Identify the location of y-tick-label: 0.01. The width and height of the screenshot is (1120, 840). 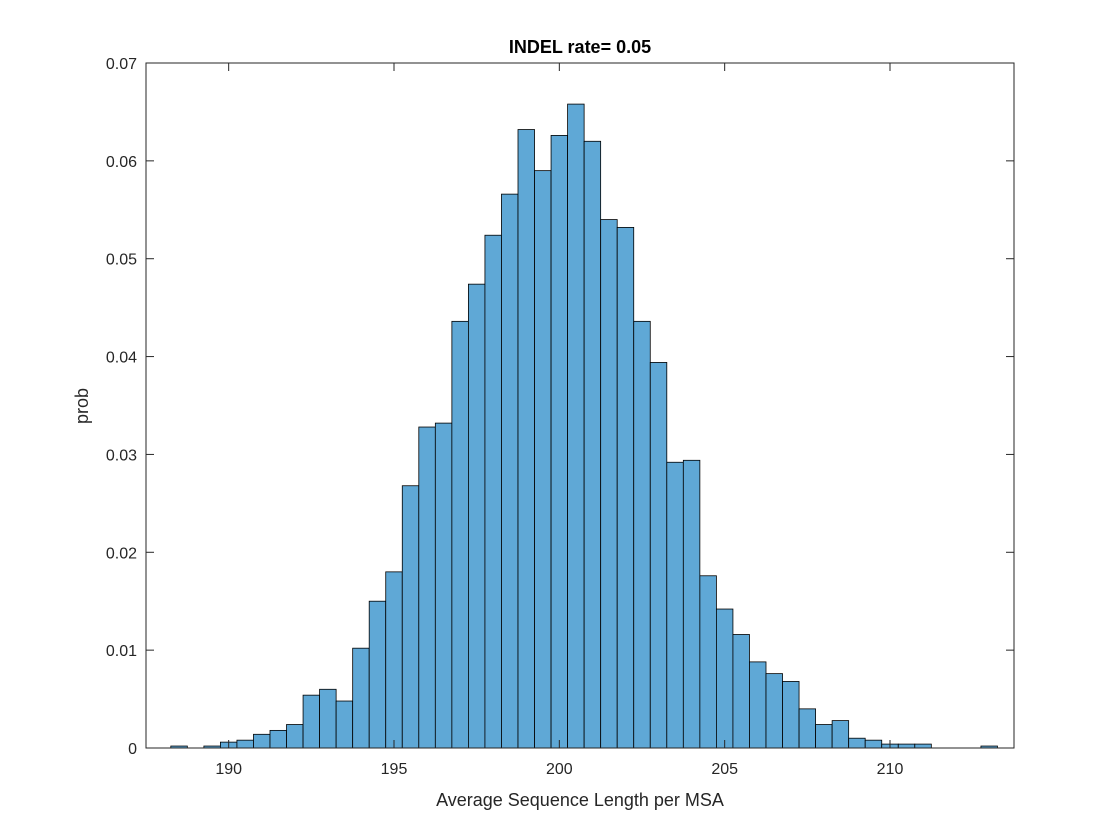
(121, 651).